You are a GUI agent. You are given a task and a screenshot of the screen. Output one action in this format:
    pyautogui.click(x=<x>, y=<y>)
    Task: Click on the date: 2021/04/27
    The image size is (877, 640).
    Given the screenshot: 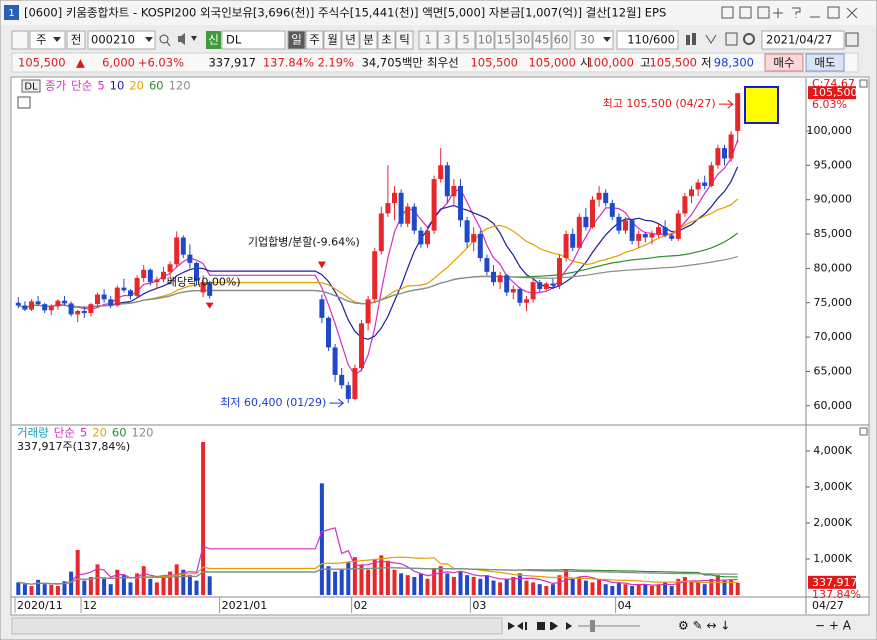 What is the action you would take?
    pyautogui.click(x=799, y=40)
    